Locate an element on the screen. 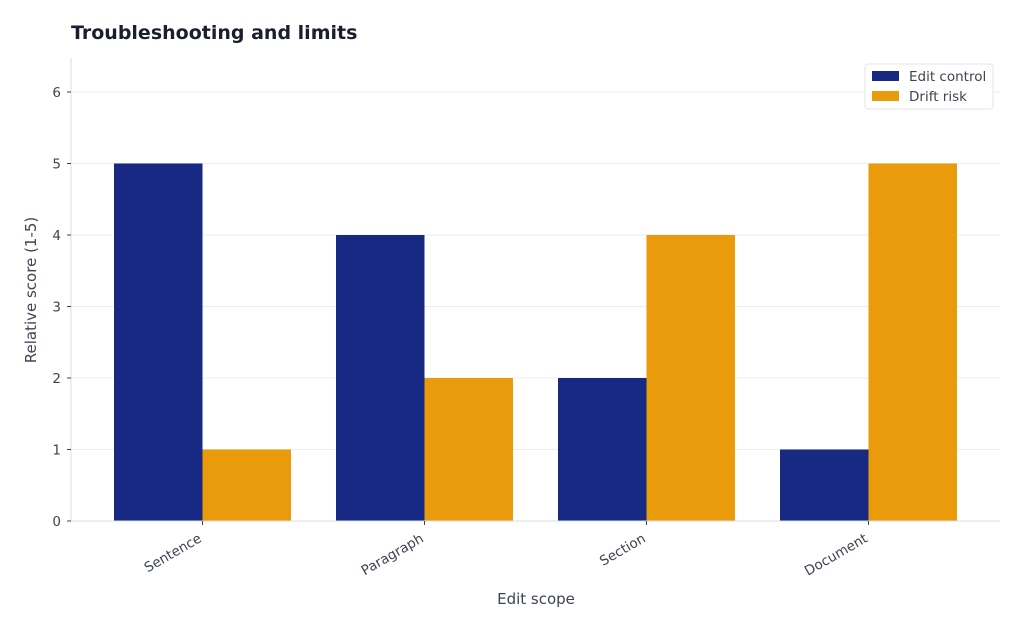  y-tick-label: 1 is located at coordinates (56, 451).